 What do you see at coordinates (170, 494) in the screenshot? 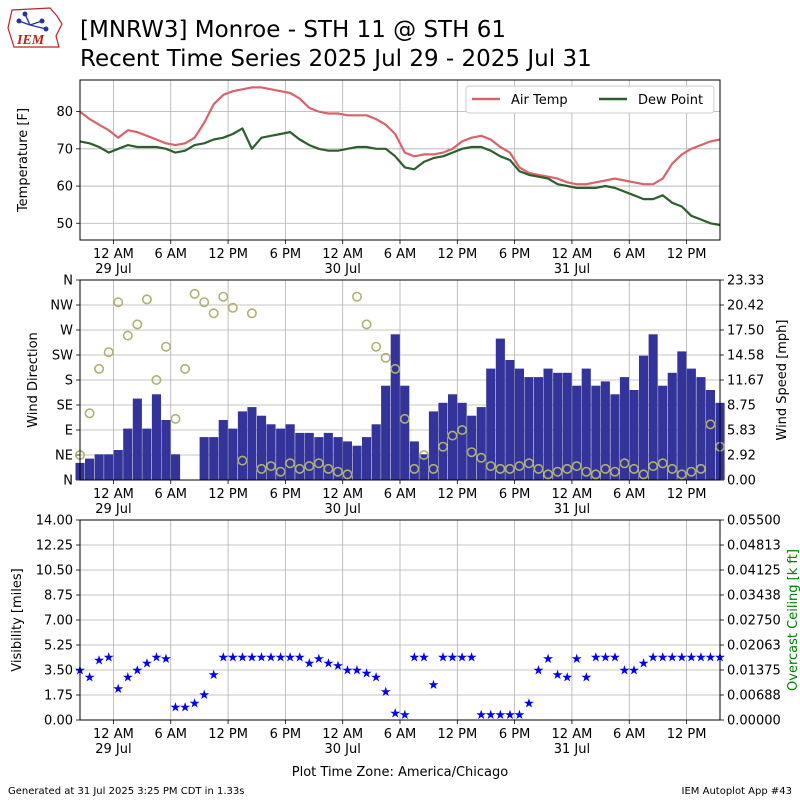
I see `wind-x-tick-label: 6 AM` at bounding box center [170, 494].